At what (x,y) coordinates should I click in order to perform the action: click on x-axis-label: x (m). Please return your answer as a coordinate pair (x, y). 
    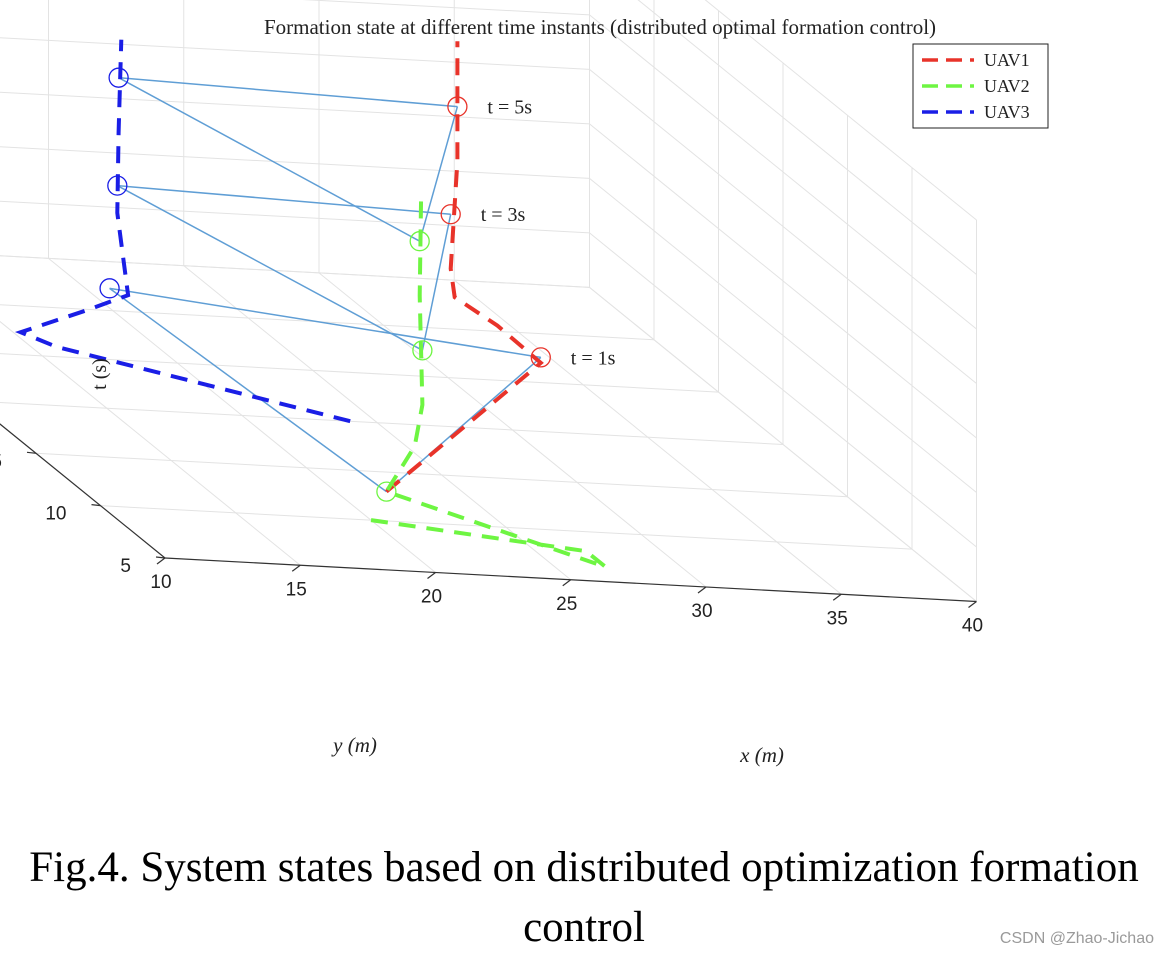
    Looking at the image, I should click on (761, 755).